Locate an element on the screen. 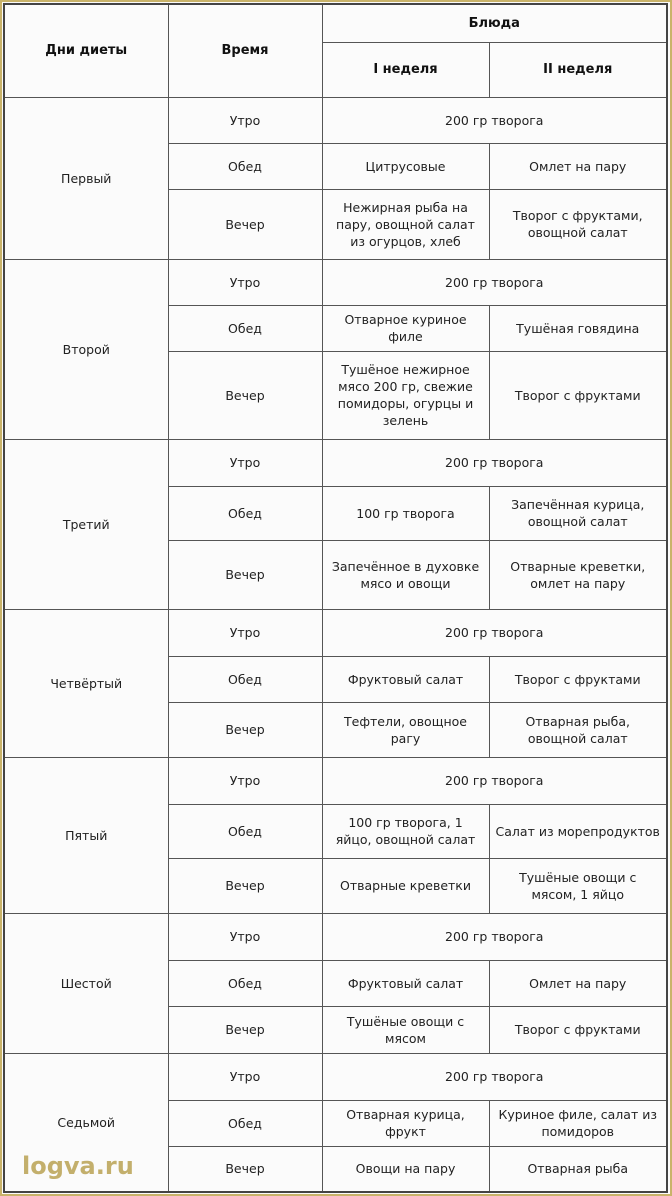 This screenshot has height=1196, width=672. dish-week1: Отварные креветки is located at coordinates (405, 885).